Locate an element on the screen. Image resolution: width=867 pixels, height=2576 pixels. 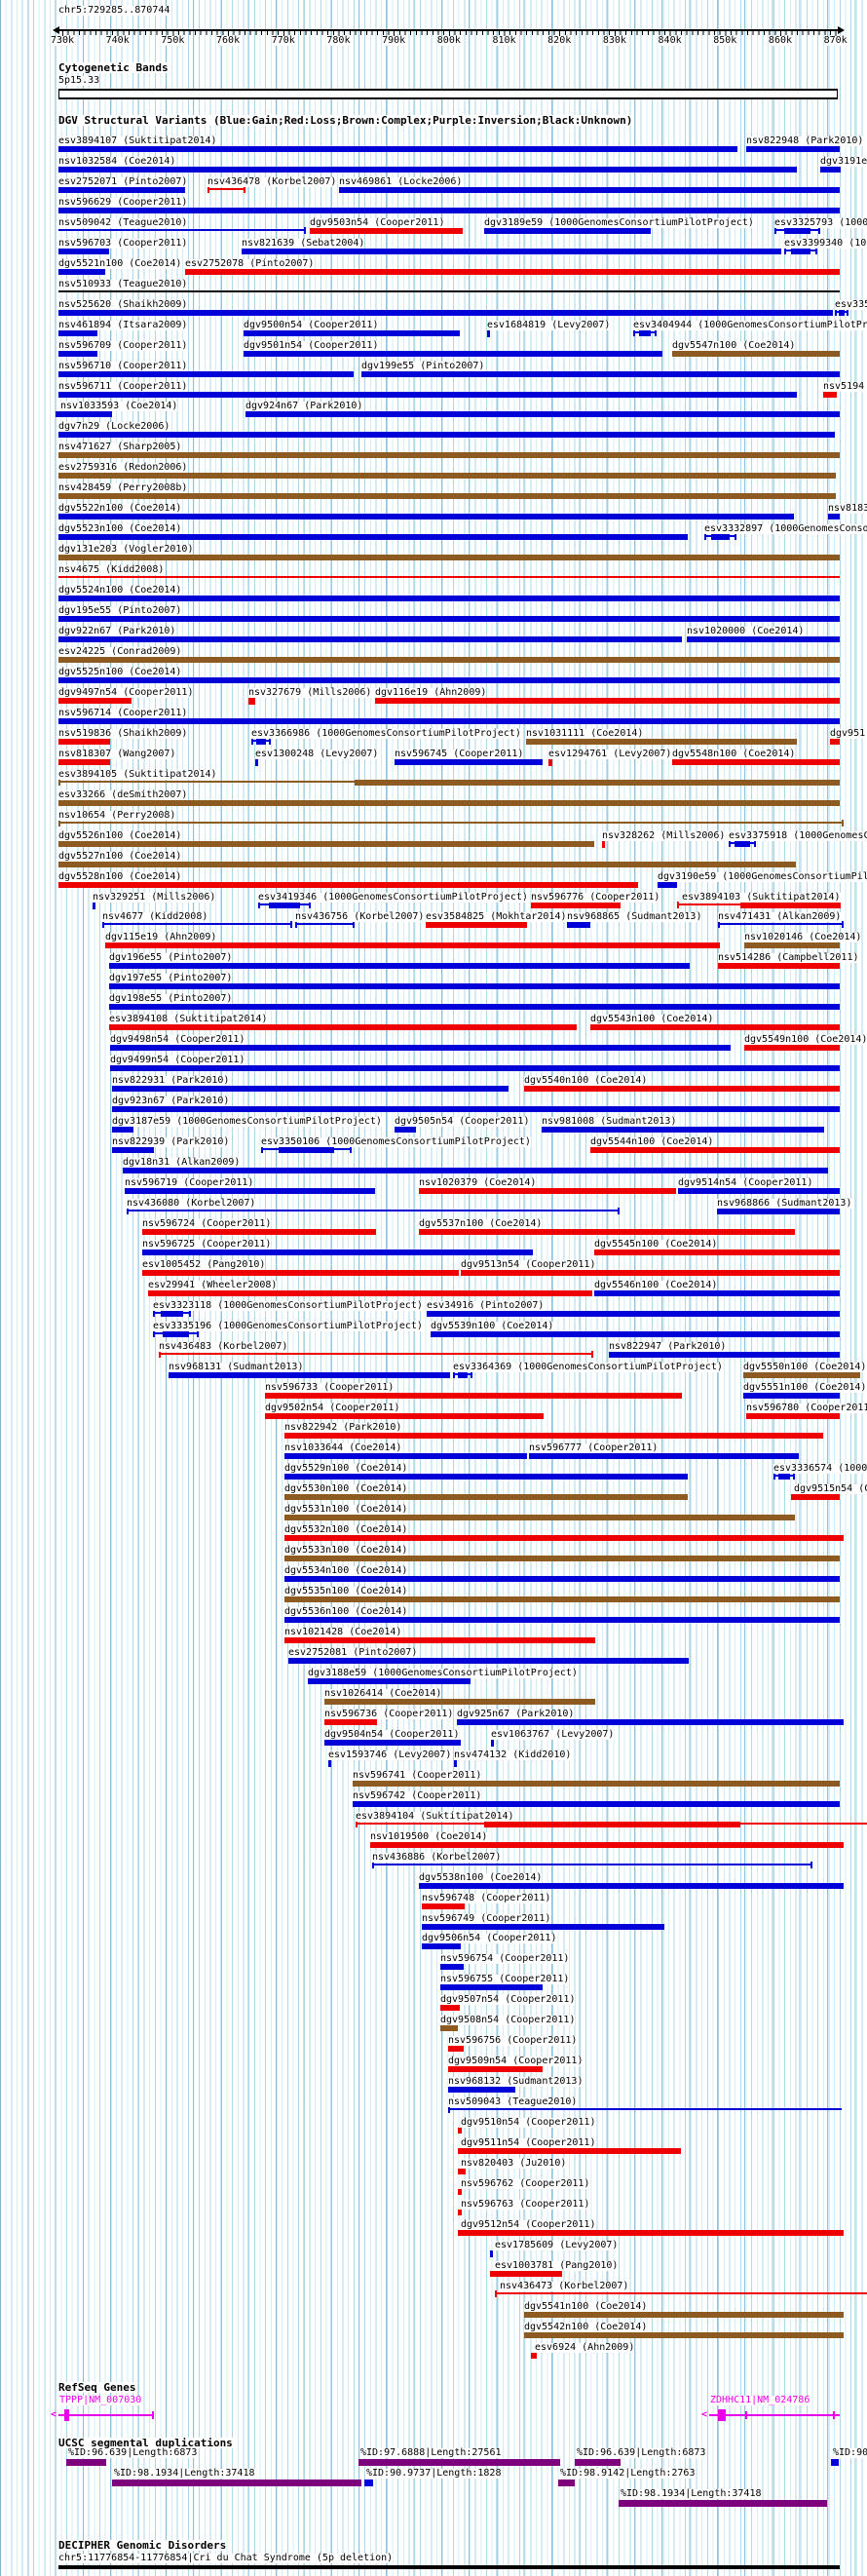
variant-label: dgv5529n100 (Coe2014) is located at coordinates (346, 1468).